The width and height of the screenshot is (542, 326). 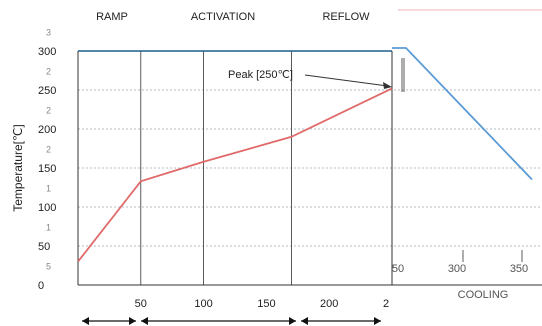 I want to click on peak-annotation-arrow, so click(x=346, y=80).